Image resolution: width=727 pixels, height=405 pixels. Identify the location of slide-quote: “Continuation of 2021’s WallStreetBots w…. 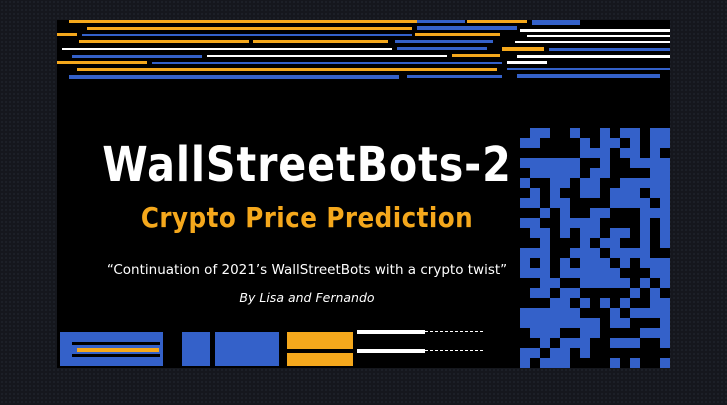
(307, 270).